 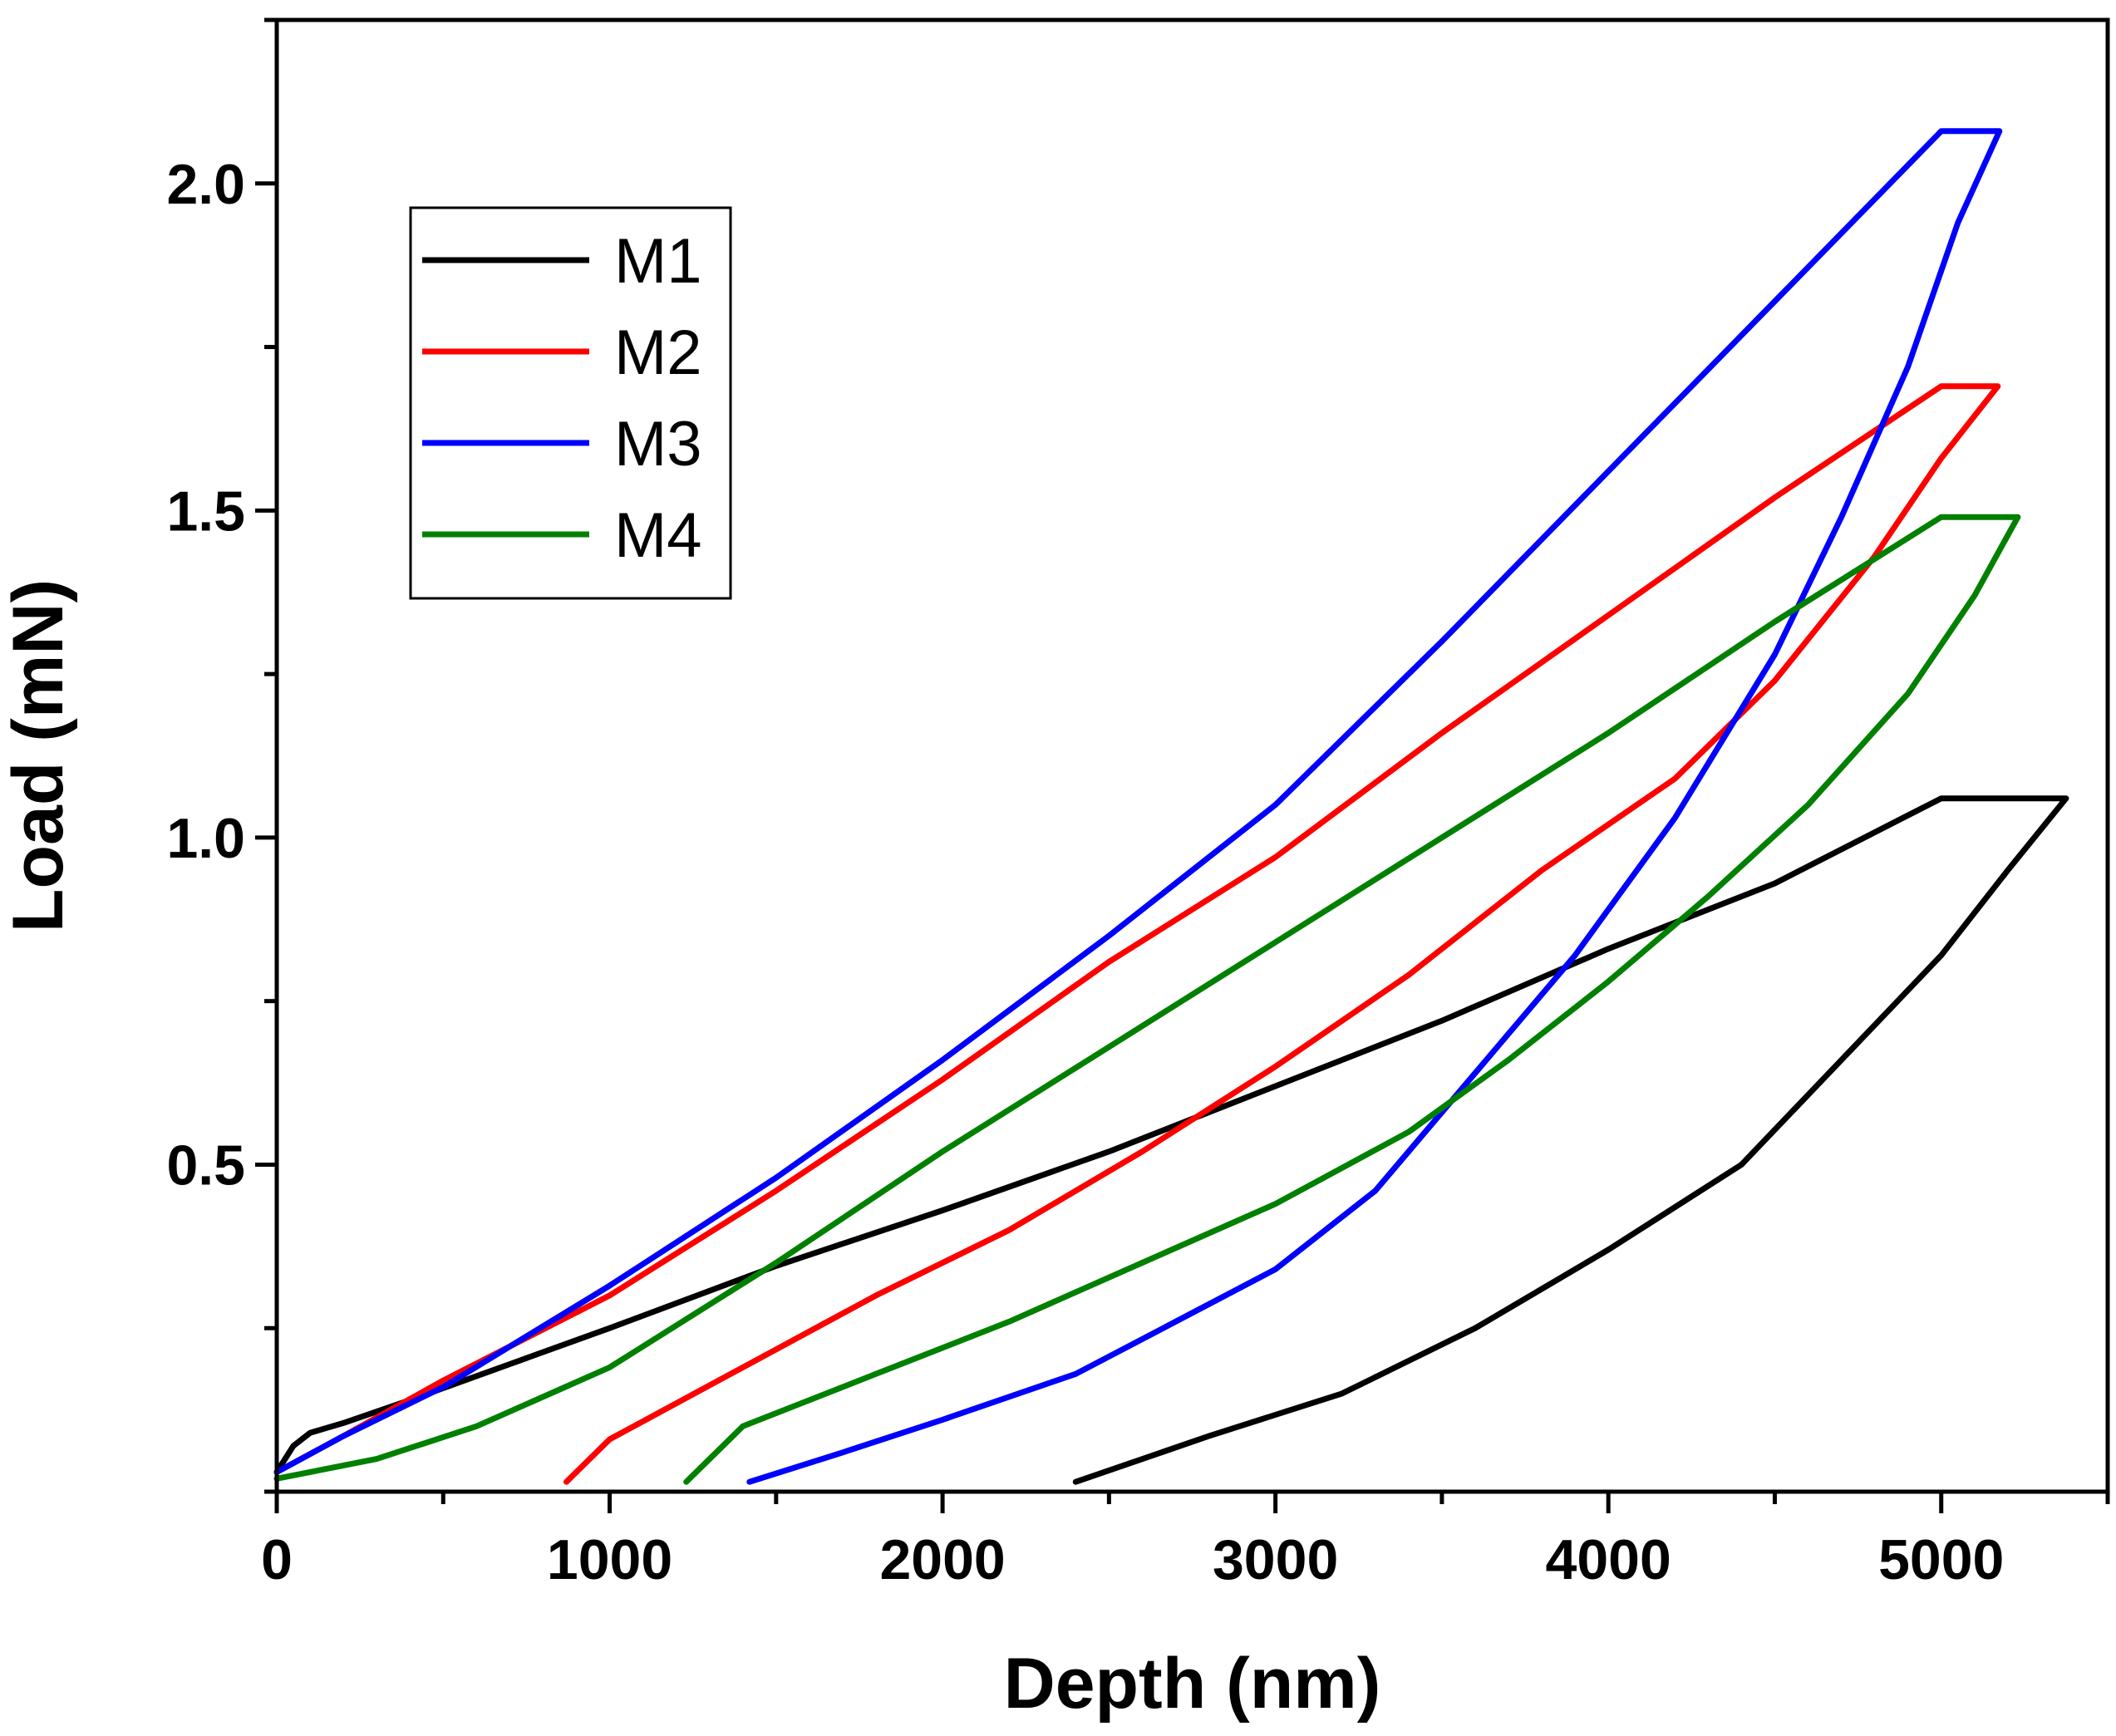 What do you see at coordinates (562, 535) in the screenshot?
I see `legend-item-m4: M4` at bounding box center [562, 535].